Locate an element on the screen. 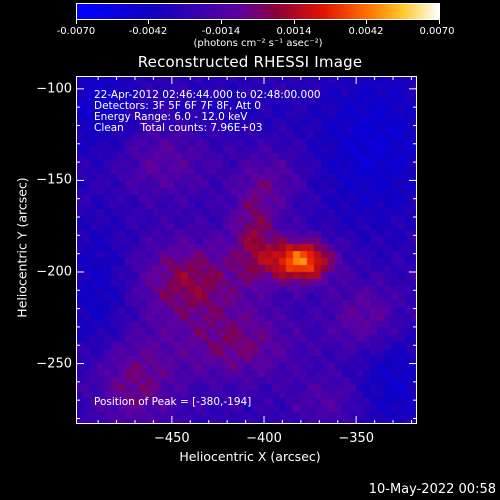 Image resolution: width=500 pixels, height=500 pixels. colorbar-tick-label: -0.0014 is located at coordinates (221, 31).